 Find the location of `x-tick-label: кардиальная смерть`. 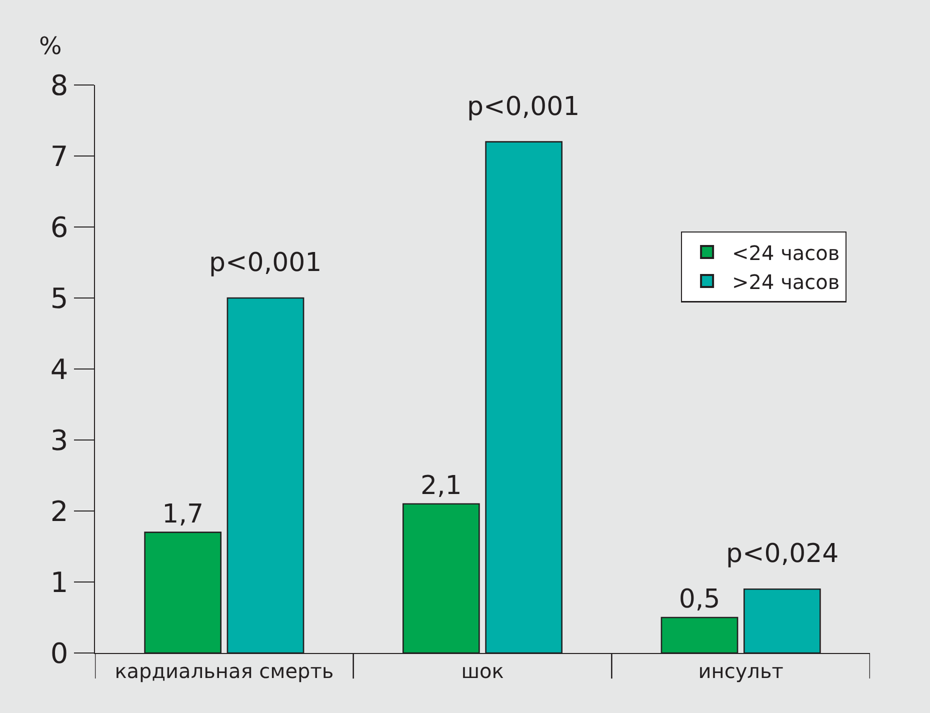

x-tick-label: кардиальная смерть is located at coordinates (224, 671).